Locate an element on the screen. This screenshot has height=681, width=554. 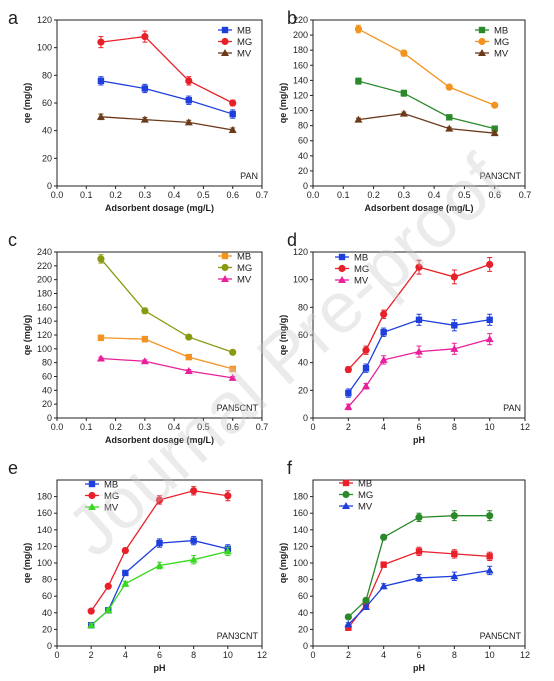
sample-label: PAN is located at coordinates (249, 176).